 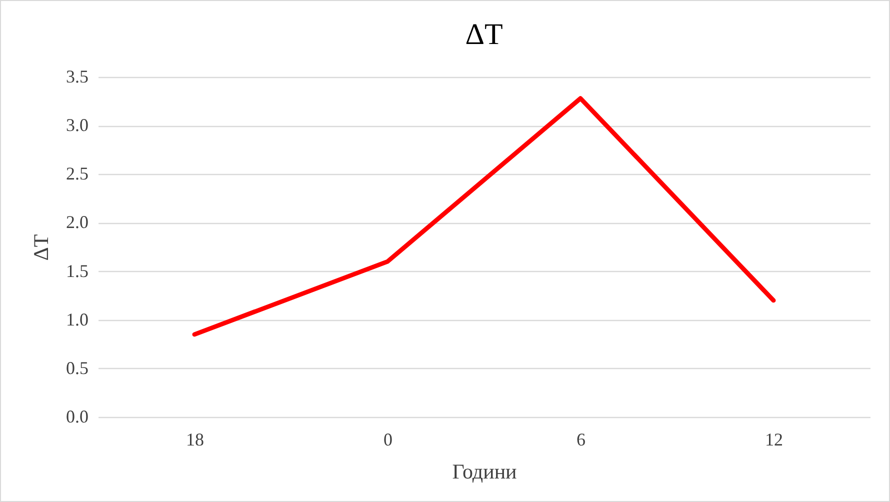 What do you see at coordinates (484, 34) in the screenshot?
I see `chart-title: ΔT` at bounding box center [484, 34].